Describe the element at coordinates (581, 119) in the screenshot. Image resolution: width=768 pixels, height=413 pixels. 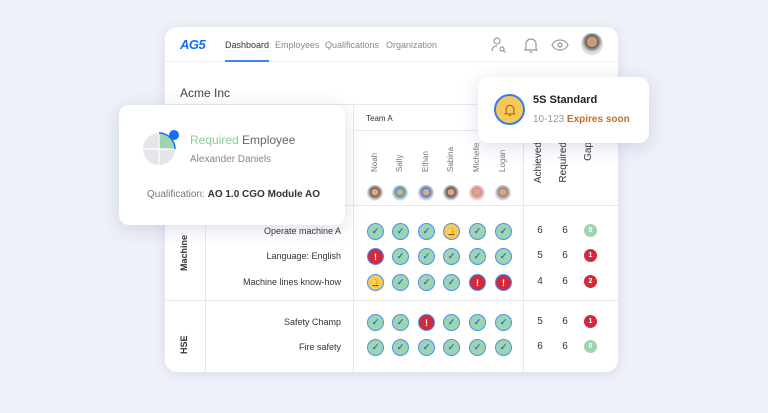
I see `standard-status-line: 10-123 Expires soon` at that location.